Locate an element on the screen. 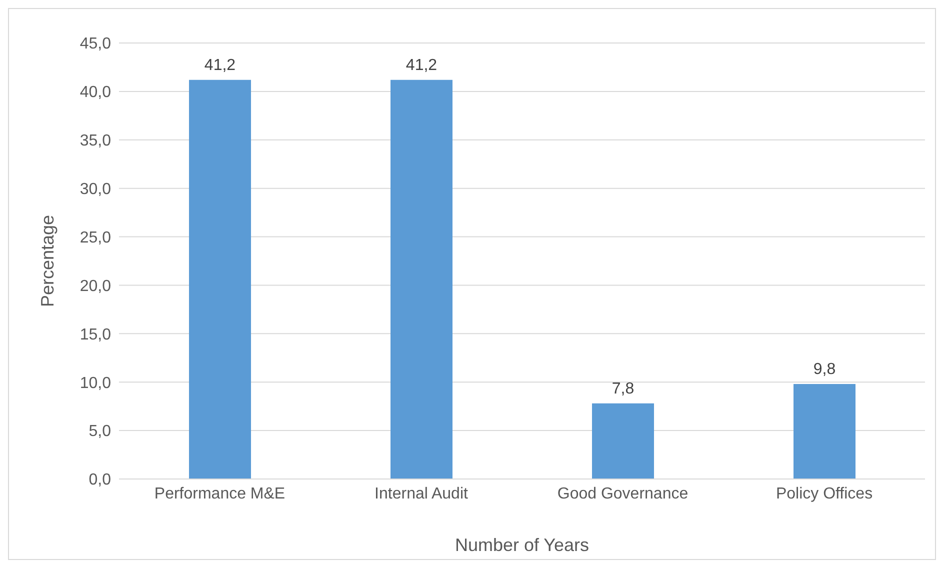 This screenshot has height=568, width=944. y-tick-label: 35,0 is located at coordinates (96, 141).